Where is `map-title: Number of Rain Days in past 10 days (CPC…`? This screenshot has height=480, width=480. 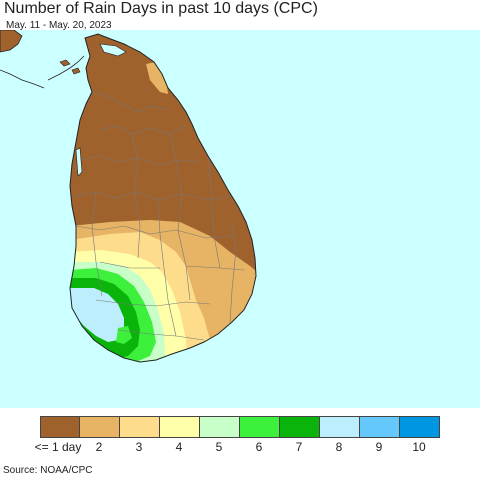 map-title: Number of Rain Days in past 10 days (CPC… is located at coordinates (161, 8).